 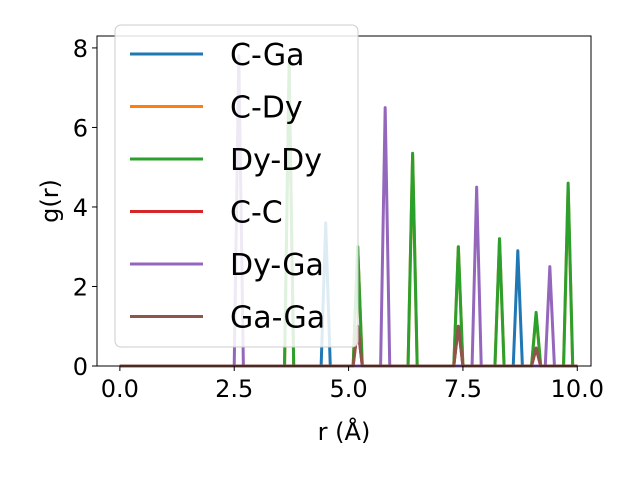 I want to click on x-tick-label: 0.0, so click(x=120, y=389).